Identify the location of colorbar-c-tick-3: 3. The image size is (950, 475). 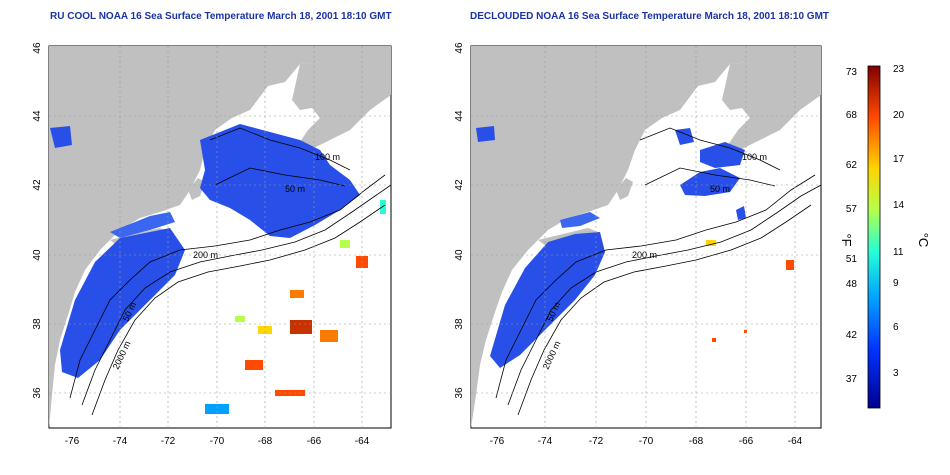
(896, 373).